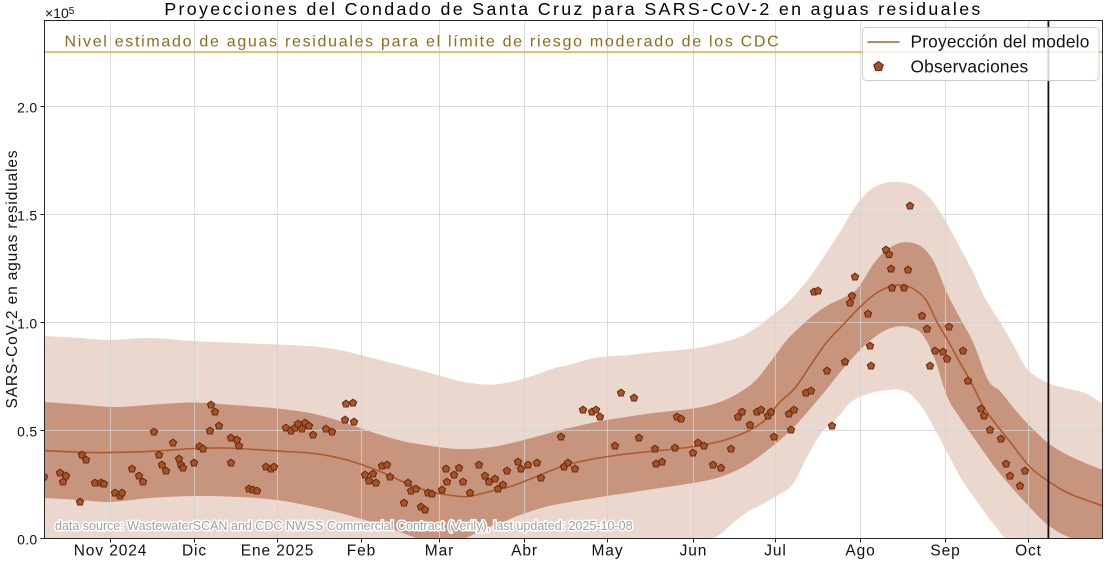 The width and height of the screenshot is (1110, 565). I want to click on svg-text: Sep, so click(945, 551).